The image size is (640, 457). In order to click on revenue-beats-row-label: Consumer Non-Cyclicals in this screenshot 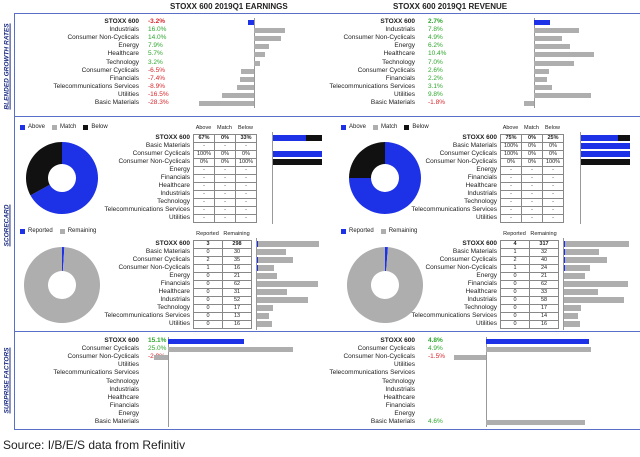, I will do `click(461, 161)`.